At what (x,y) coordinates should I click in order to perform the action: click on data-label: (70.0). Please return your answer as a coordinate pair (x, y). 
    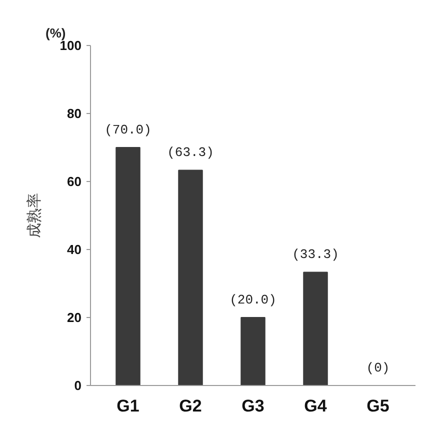
    Looking at the image, I should click on (128, 130).